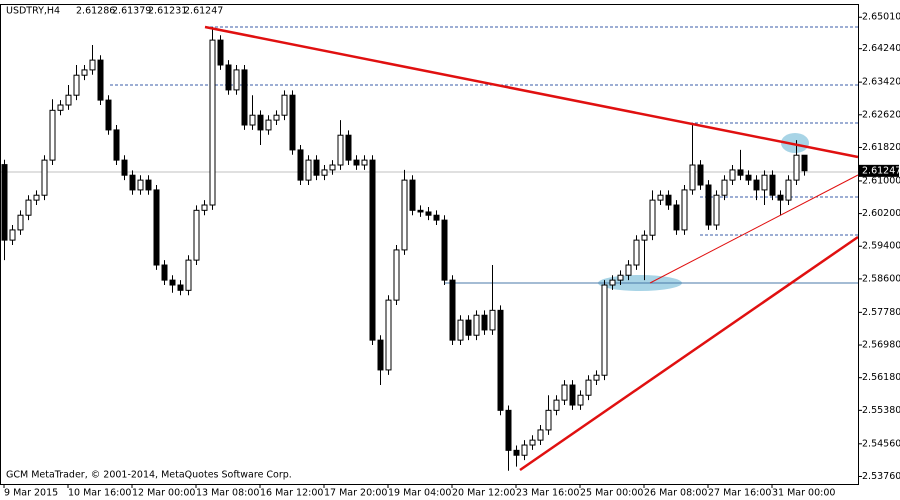 The height and width of the screenshot is (500, 900). Describe the element at coordinates (95, 11) in the screenshot. I see `quote-open: 2.61286` at that location.